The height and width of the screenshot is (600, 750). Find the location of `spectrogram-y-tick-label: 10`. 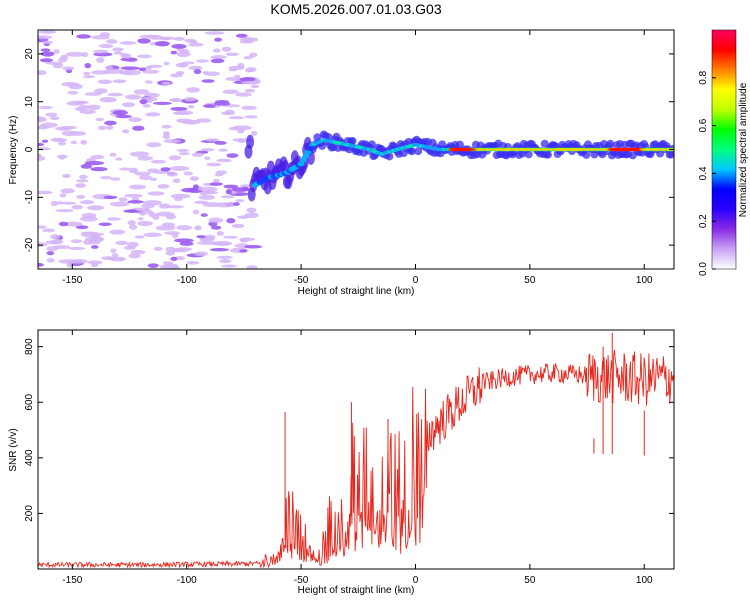

spectrogram-y-tick-label: 10 is located at coordinates (29, 102).